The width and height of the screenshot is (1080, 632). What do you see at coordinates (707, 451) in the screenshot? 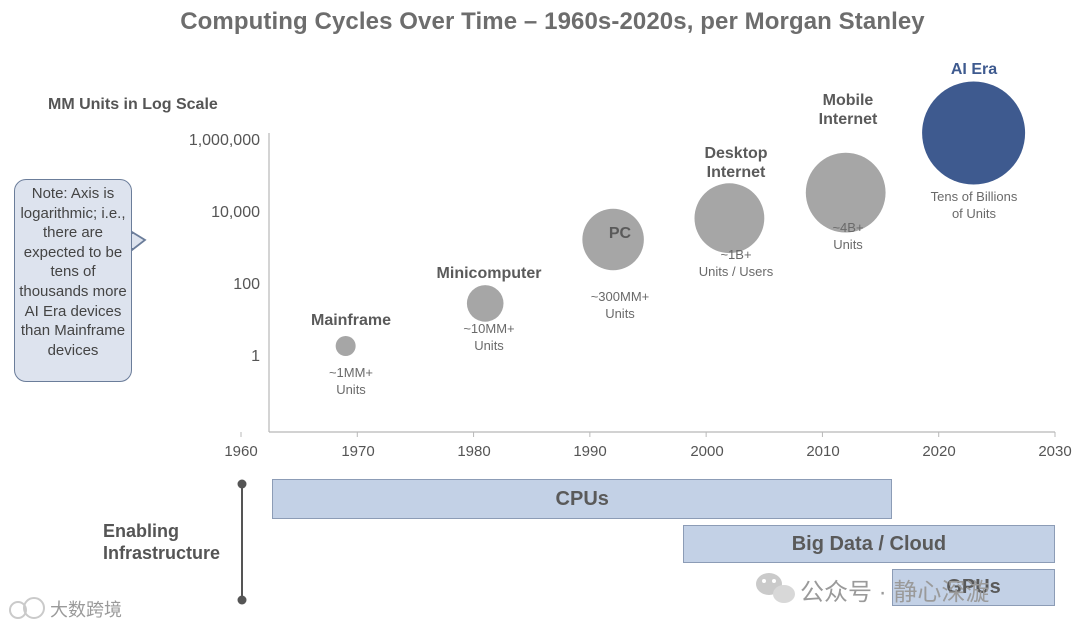
I see `x-tick-2000: 2000` at bounding box center [707, 451].